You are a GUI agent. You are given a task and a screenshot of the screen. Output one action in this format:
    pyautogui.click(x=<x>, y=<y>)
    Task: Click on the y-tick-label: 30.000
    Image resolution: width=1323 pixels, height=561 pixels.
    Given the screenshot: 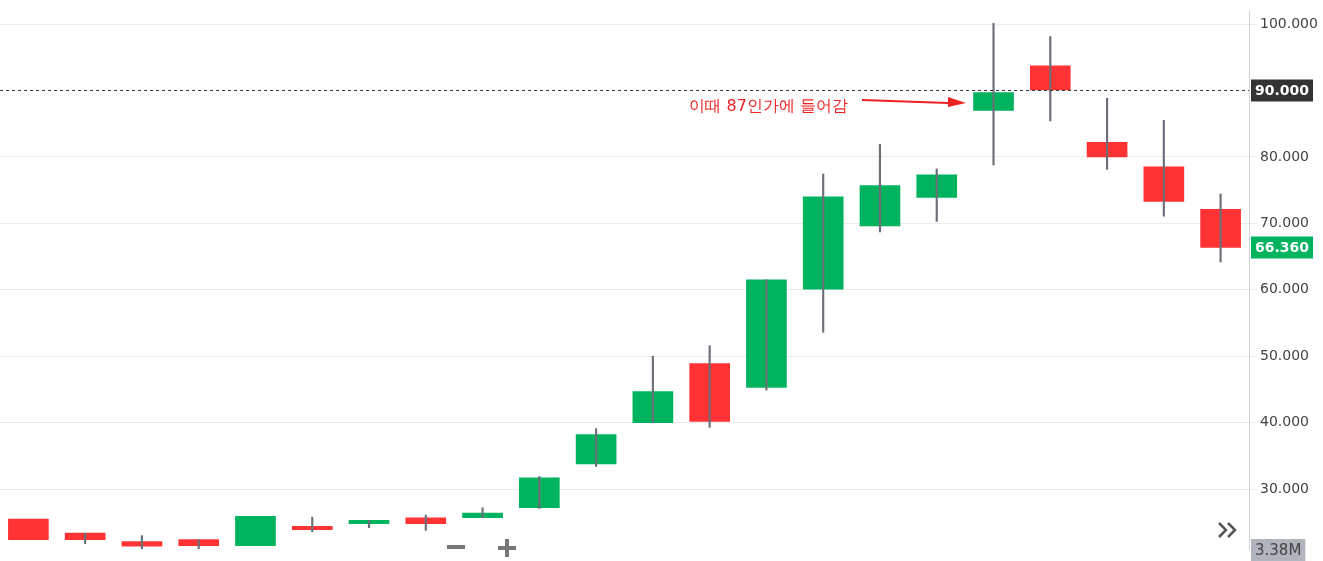 What is the action you would take?
    pyautogui.click(x=1284, y=487)
    